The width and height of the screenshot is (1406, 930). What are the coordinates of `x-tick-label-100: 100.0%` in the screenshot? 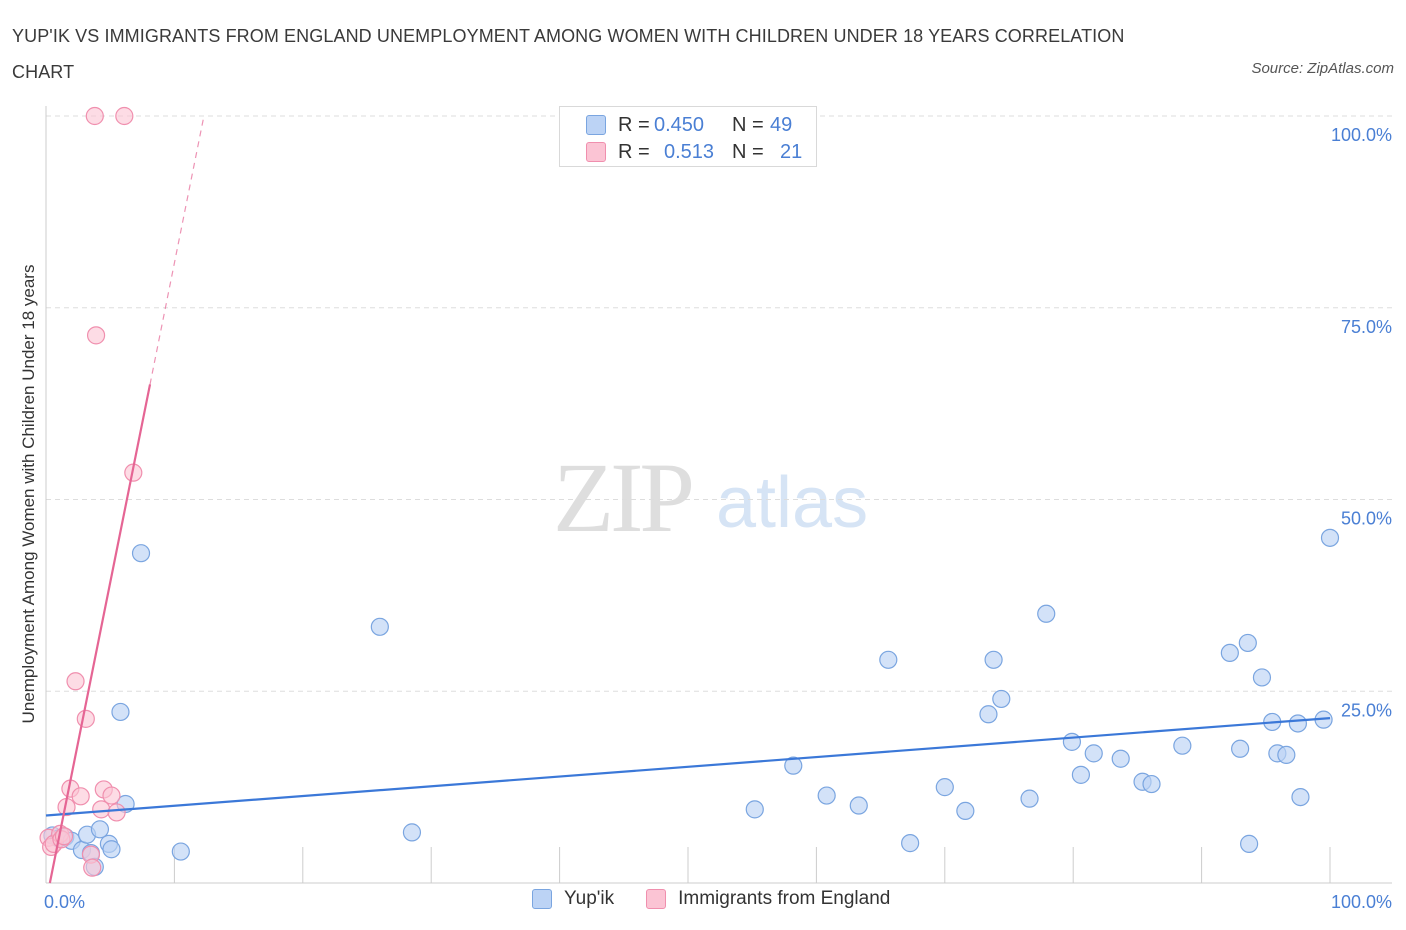 It's located at (1361, 902).